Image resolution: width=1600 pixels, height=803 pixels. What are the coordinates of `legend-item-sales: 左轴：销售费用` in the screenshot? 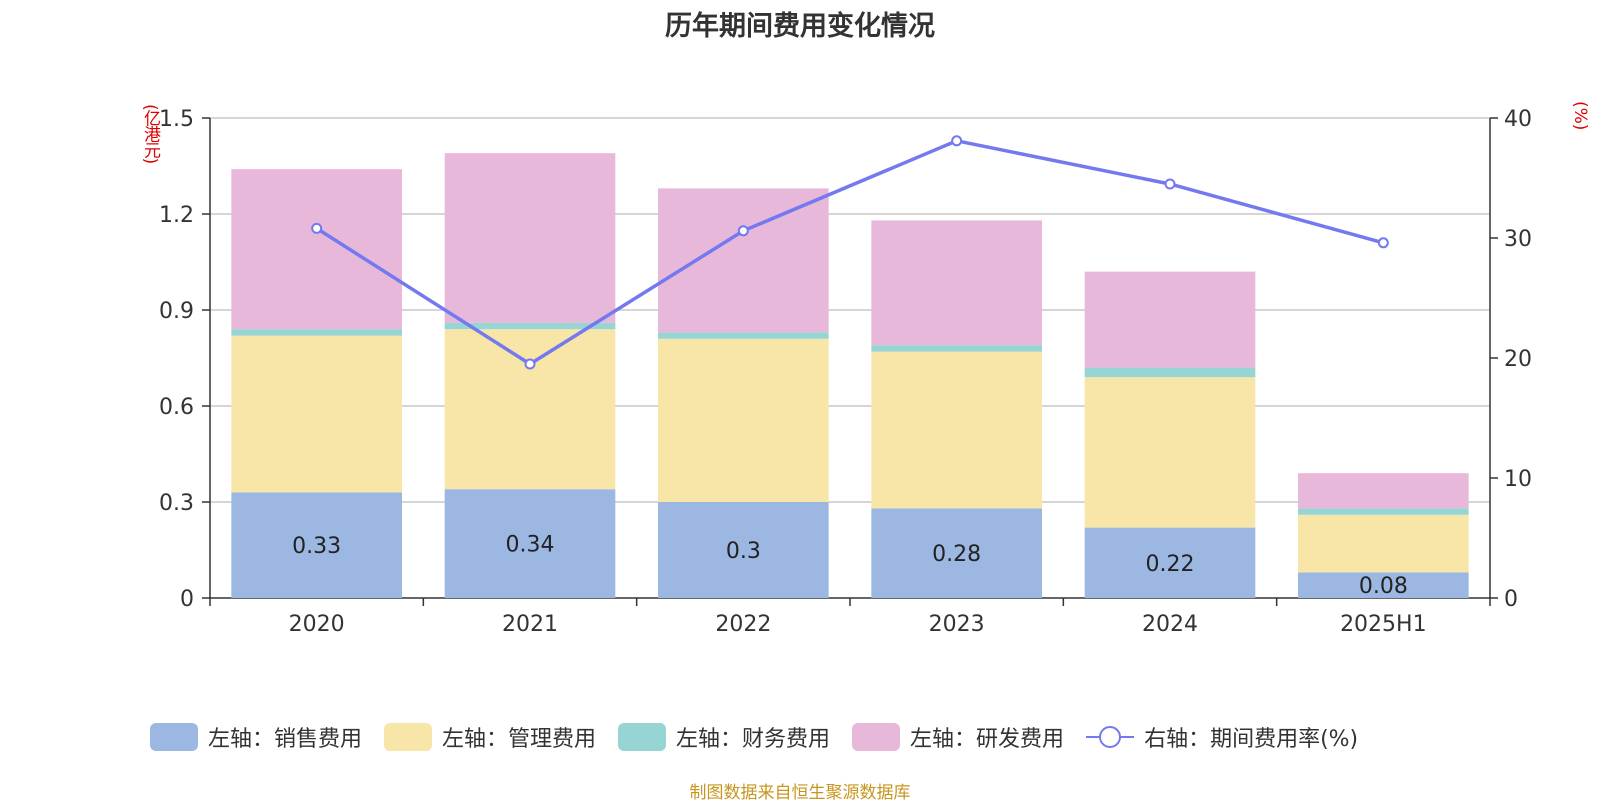 It's located at (256, 737).